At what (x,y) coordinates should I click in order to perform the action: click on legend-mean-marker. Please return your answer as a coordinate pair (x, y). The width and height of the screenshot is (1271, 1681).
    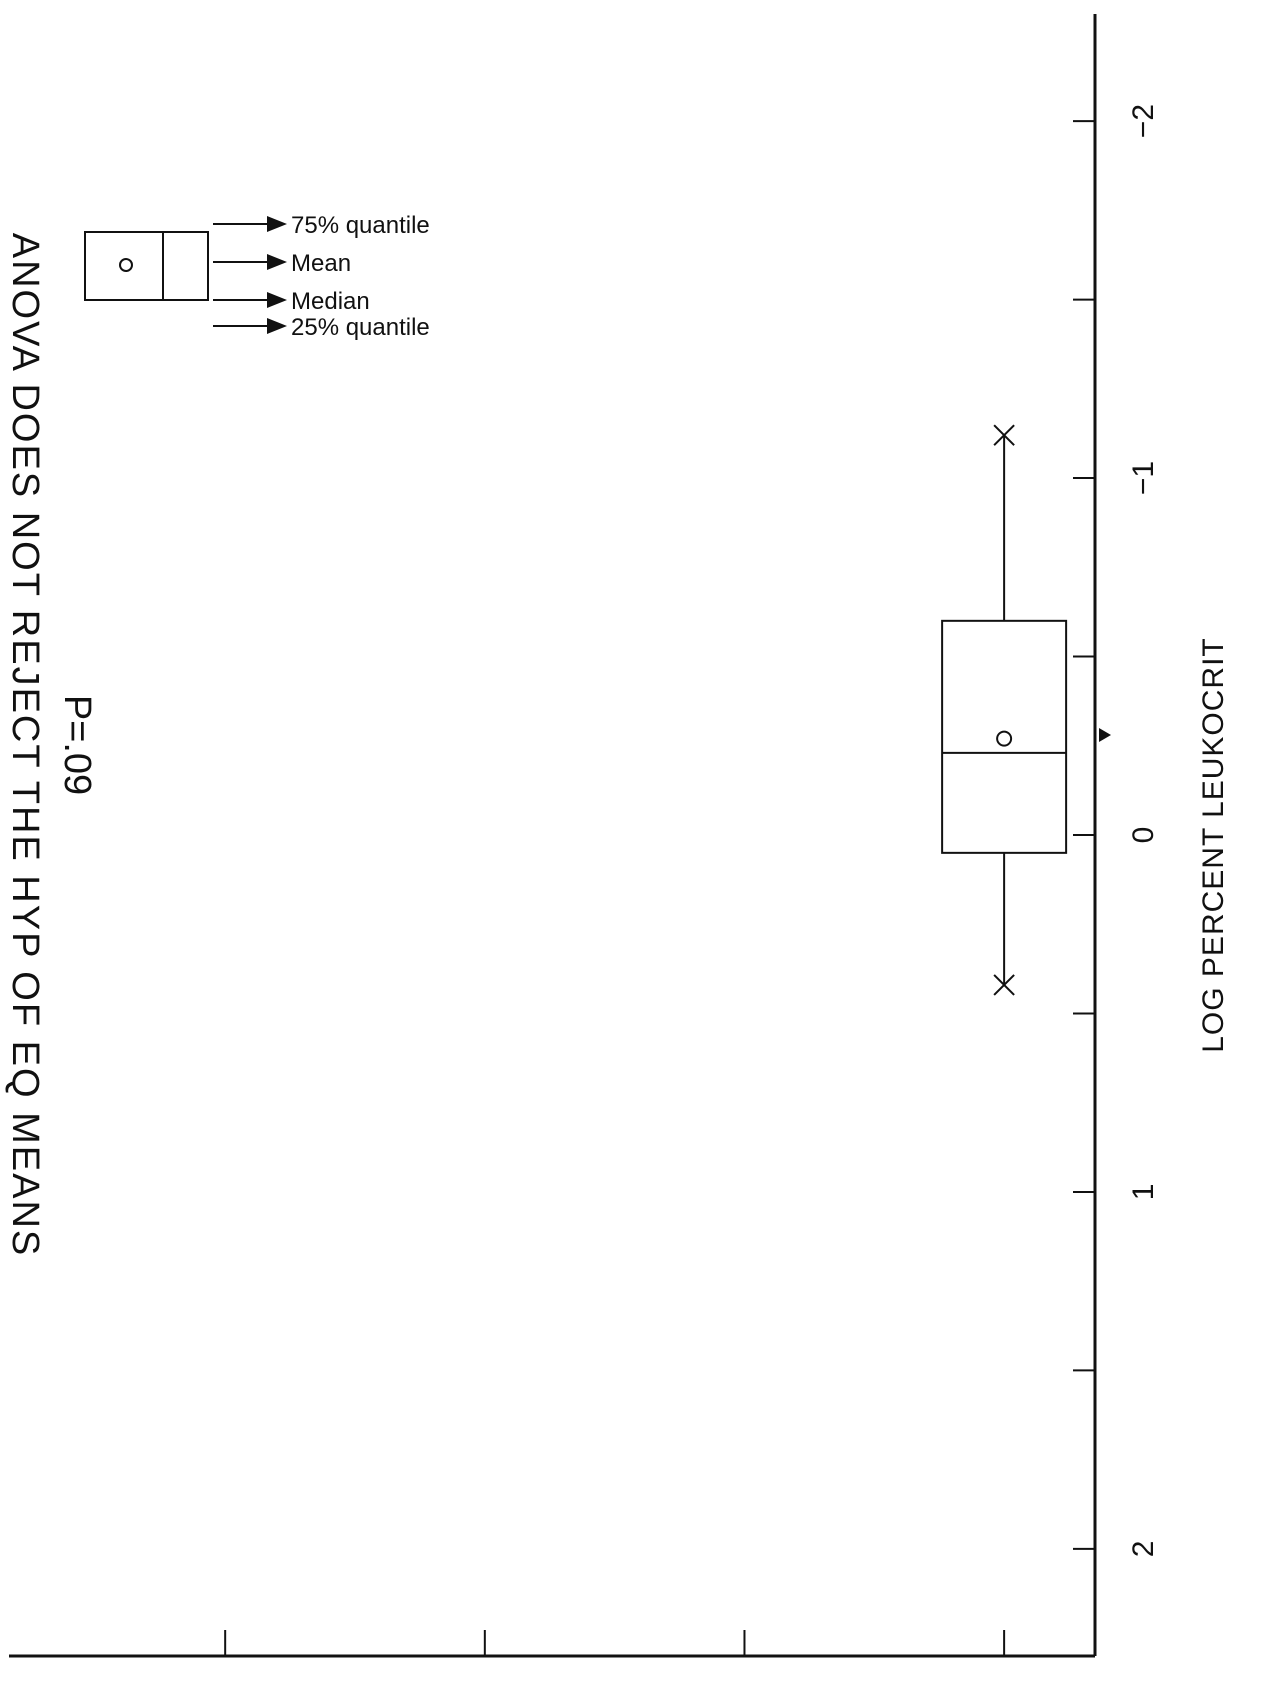
    Looking at the image, I should click on (126, 265).